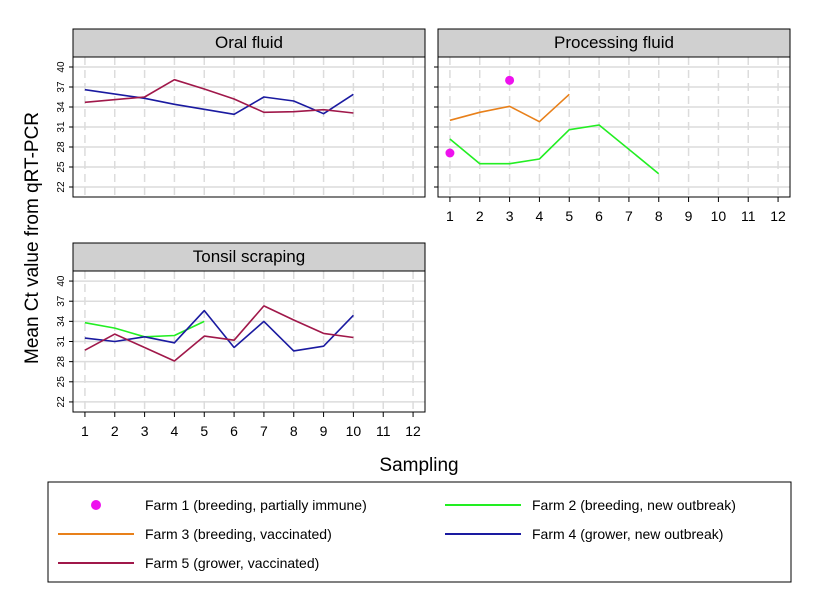 The height and width of the screenshot is (611, 819). What do you see at coordinates (418, 465) in the screenshot?
I see `x-axis-title: Sampling` at bounding box center [418, 465].